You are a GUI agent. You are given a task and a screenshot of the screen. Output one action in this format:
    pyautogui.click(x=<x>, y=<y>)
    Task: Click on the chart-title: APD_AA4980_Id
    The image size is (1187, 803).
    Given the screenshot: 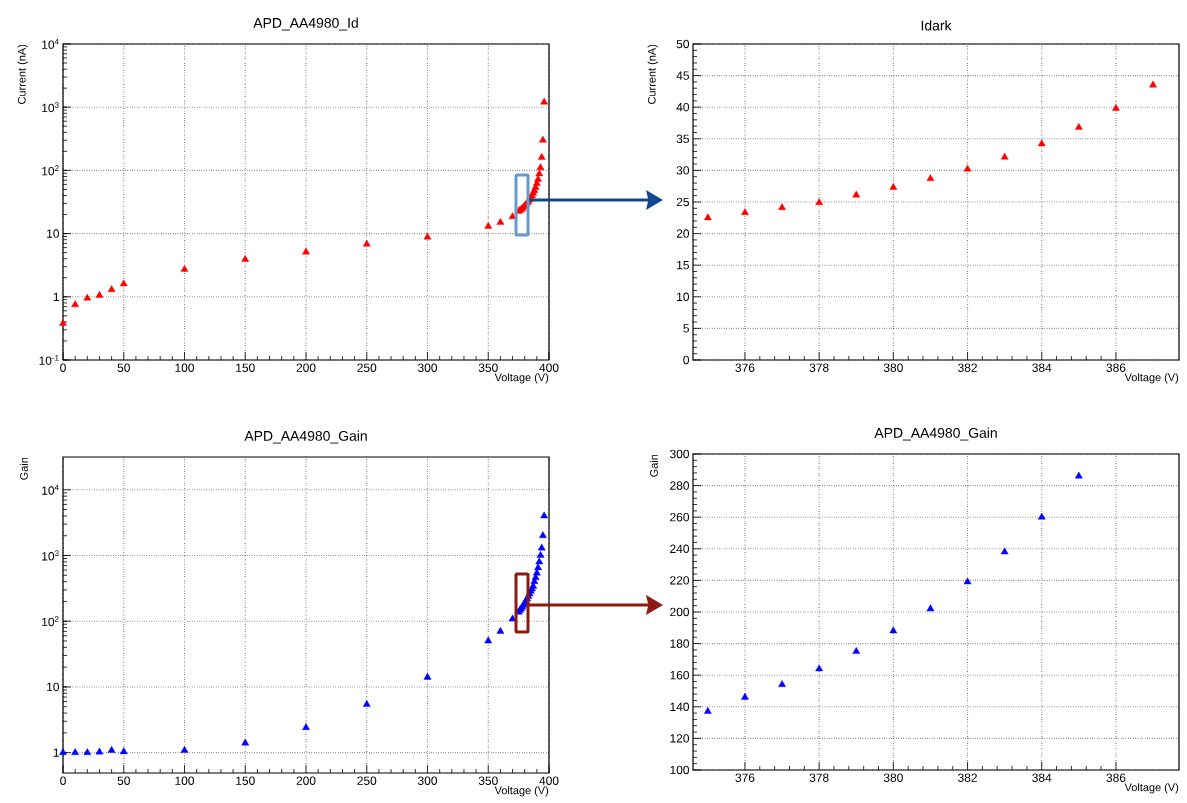 What is the action you would take?
    pyautogui.click(x=305, y=24)
    